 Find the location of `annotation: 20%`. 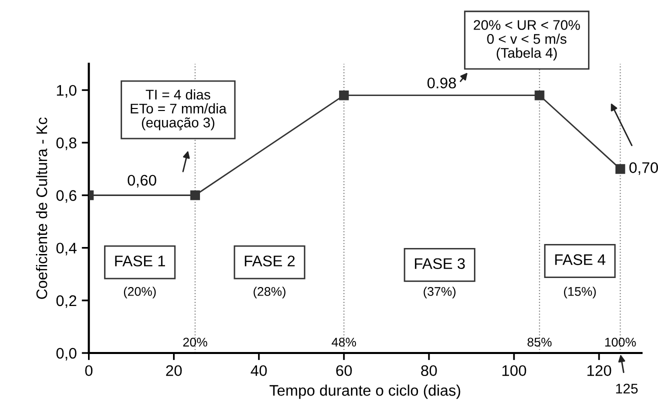

annotation: 20% is located at coordinates (195, 342).